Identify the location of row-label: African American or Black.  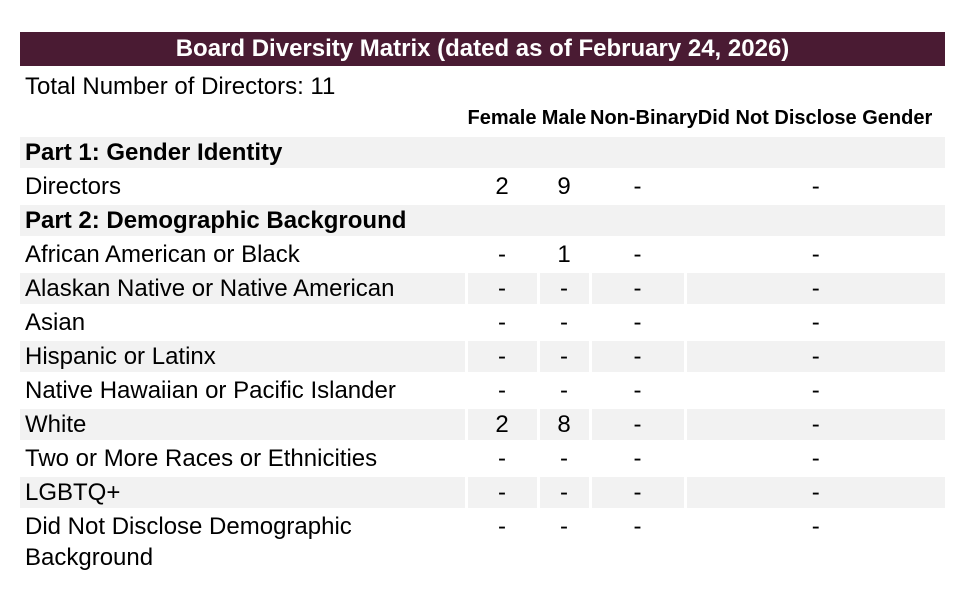
(243, 254).